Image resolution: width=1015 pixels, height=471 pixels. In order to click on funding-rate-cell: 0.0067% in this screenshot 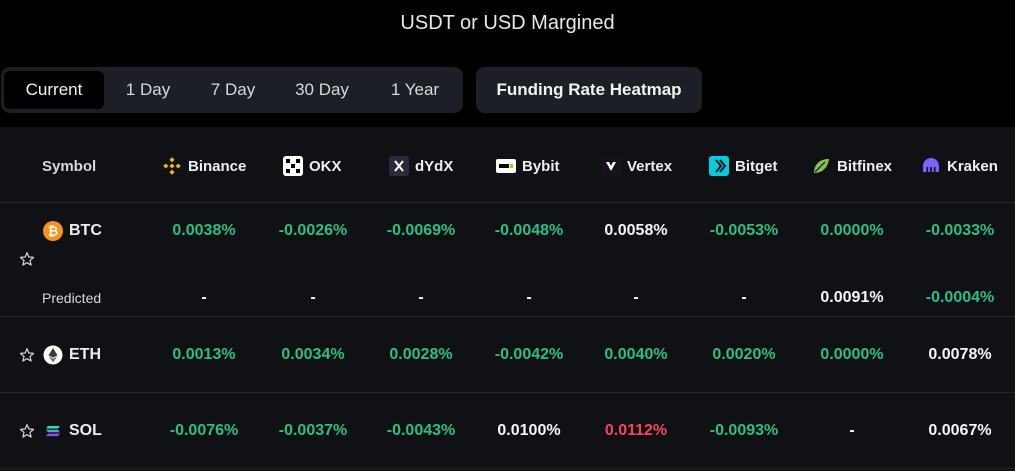, I will do `click(960, 430)`.